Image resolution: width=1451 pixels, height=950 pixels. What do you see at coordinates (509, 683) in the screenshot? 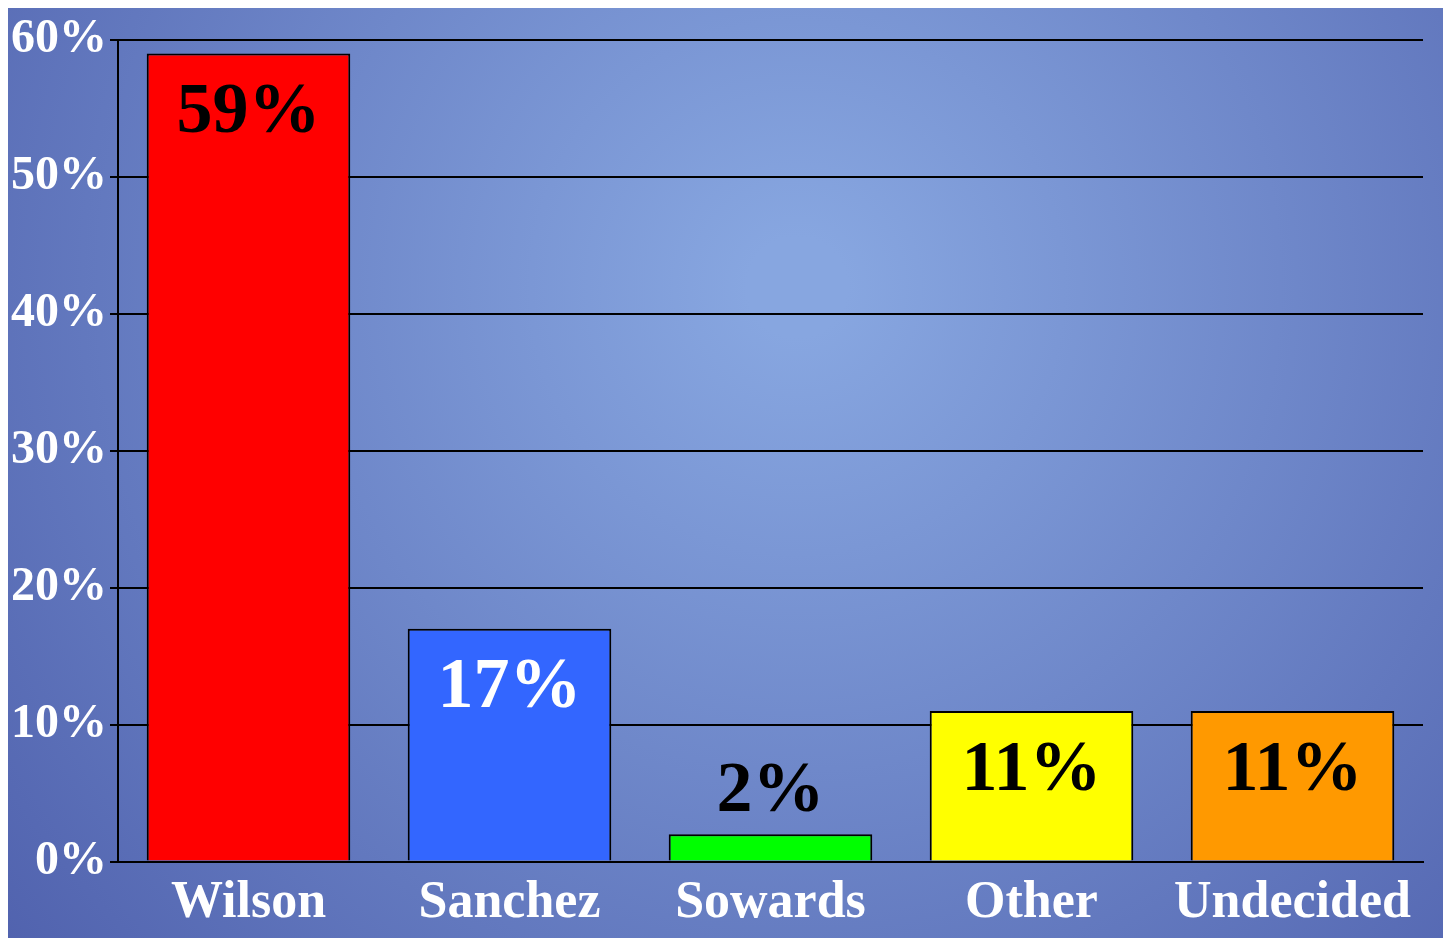
I see `data-label: 17%` at bounding box center [509, 683].